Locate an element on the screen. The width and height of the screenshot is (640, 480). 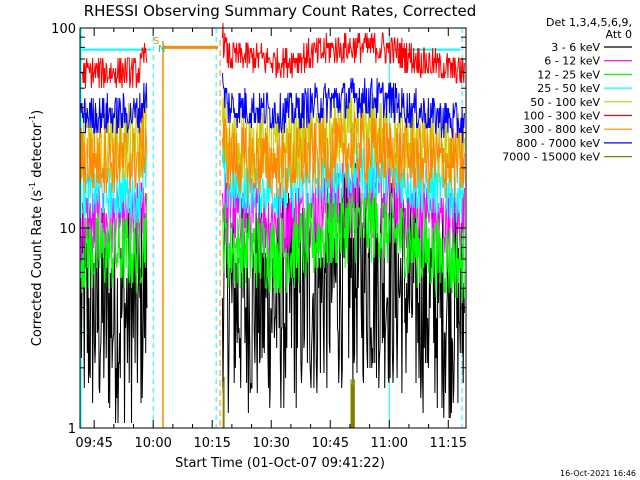
y-axis-label-close: ) is located at coordinates (37, 112).